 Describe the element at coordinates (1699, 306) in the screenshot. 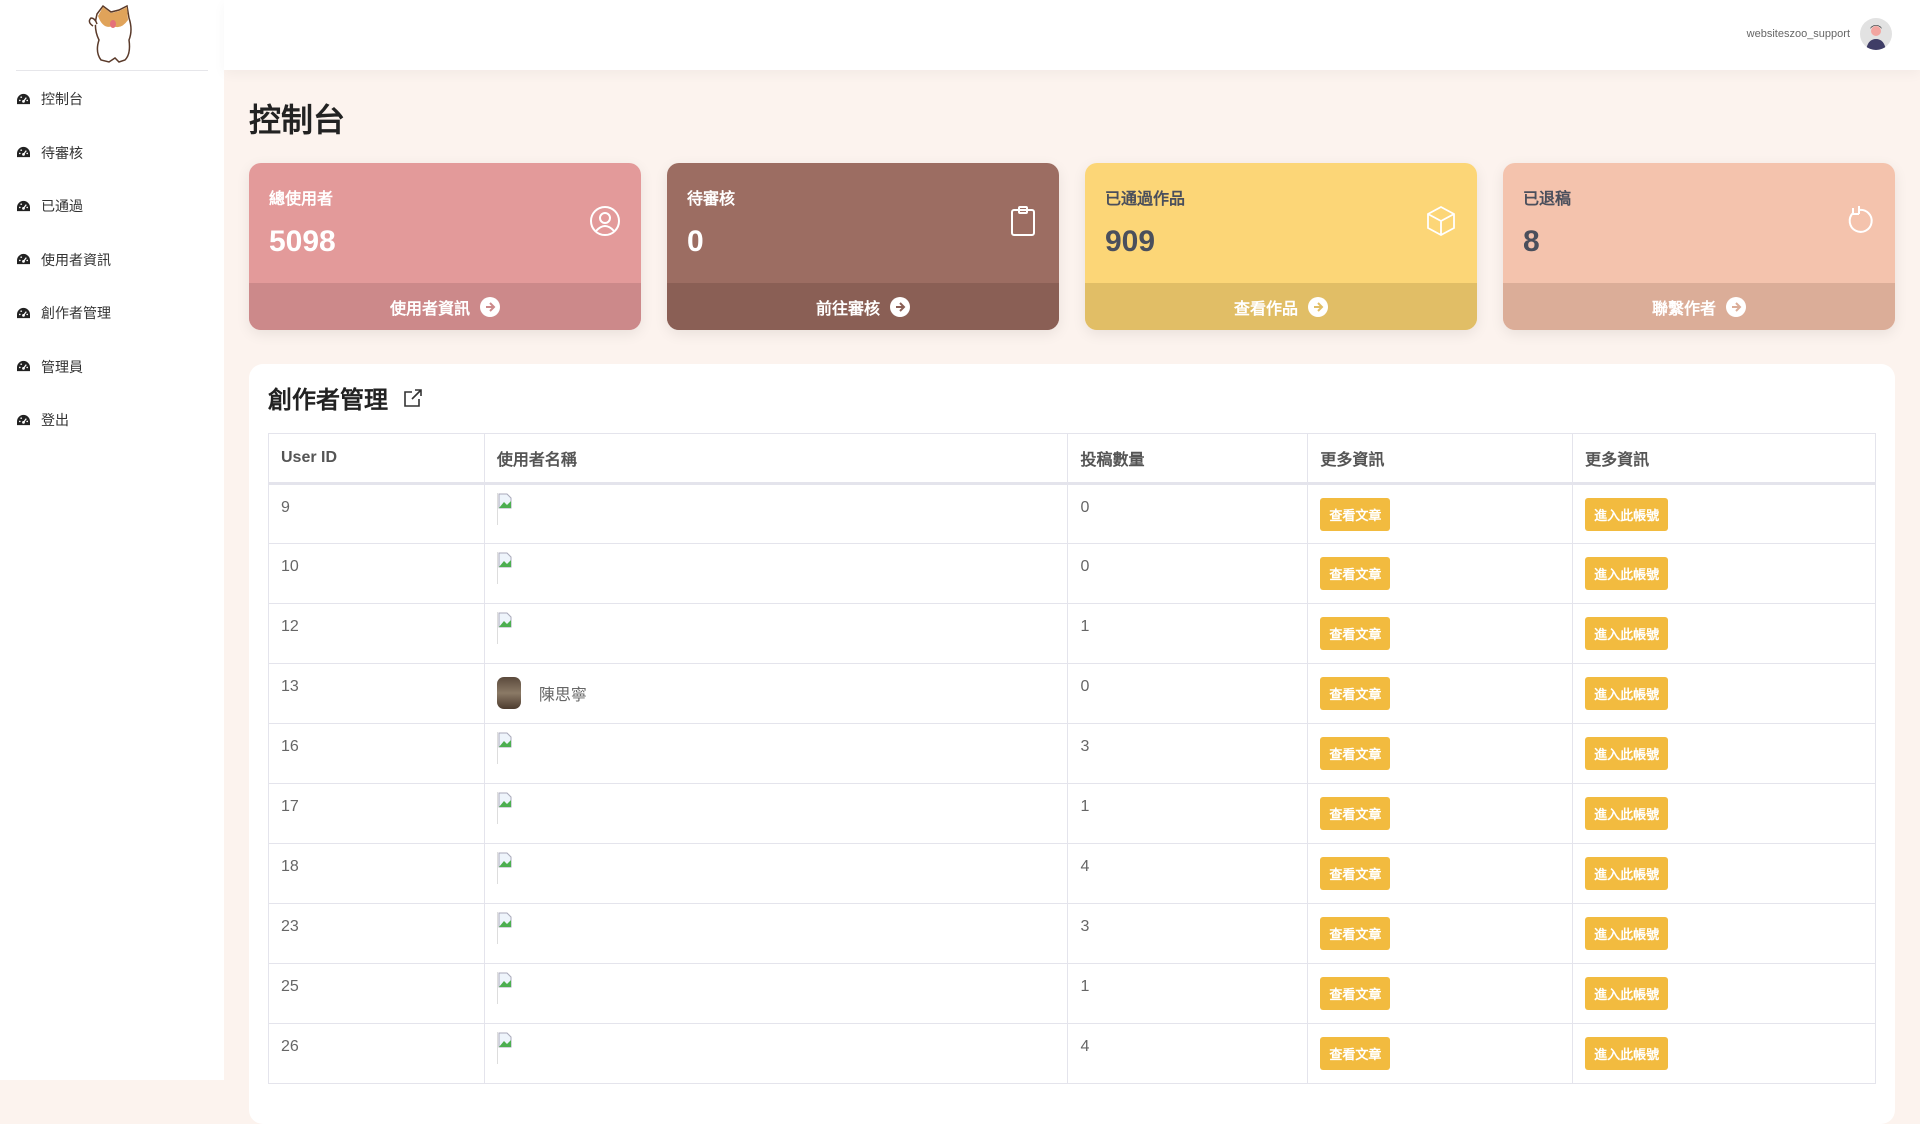

I see `card-footer-link: 聯繫作者` at that location.